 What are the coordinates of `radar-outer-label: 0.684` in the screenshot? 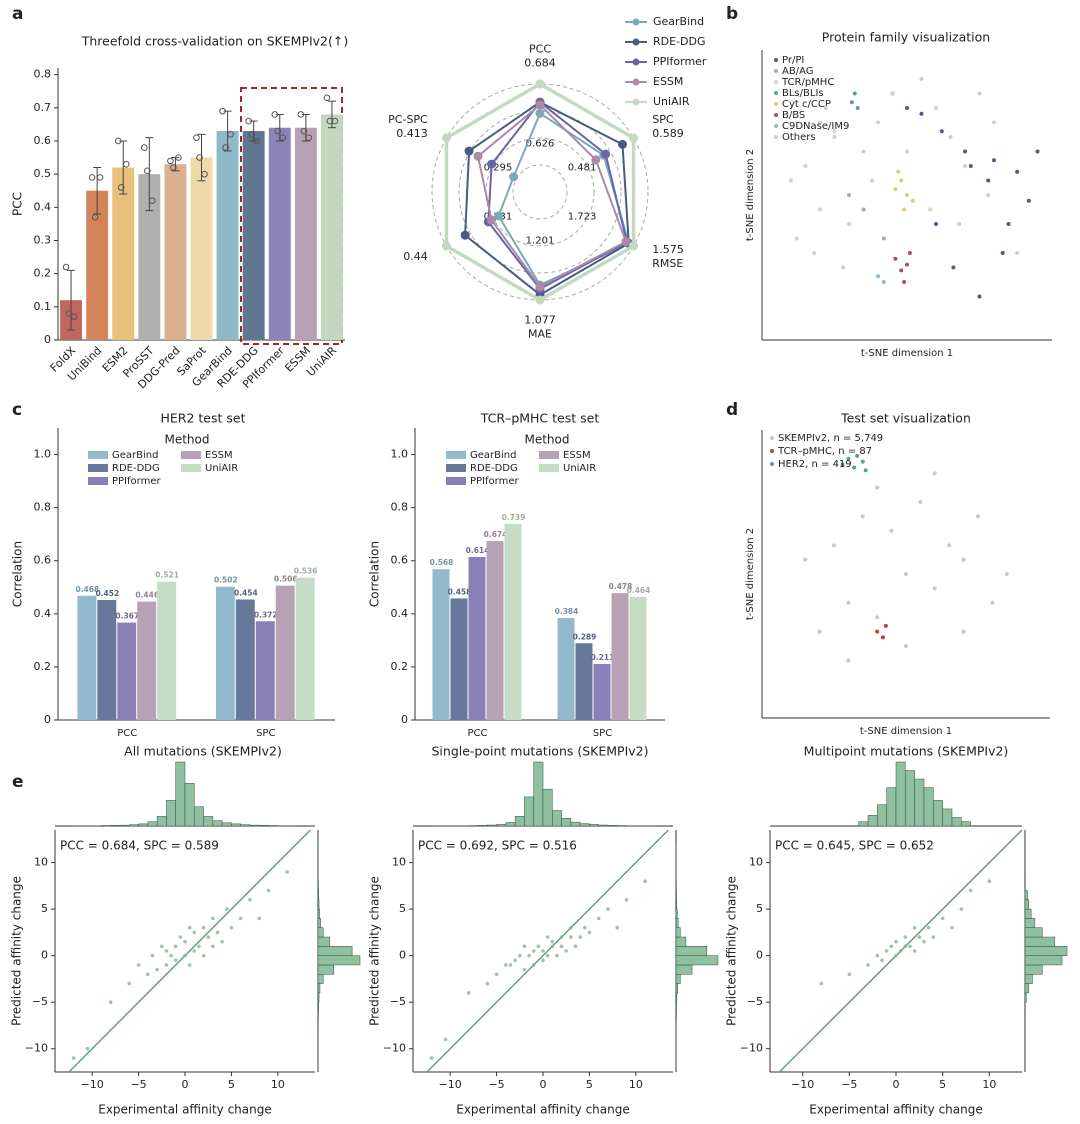 It's located at (540, 62).